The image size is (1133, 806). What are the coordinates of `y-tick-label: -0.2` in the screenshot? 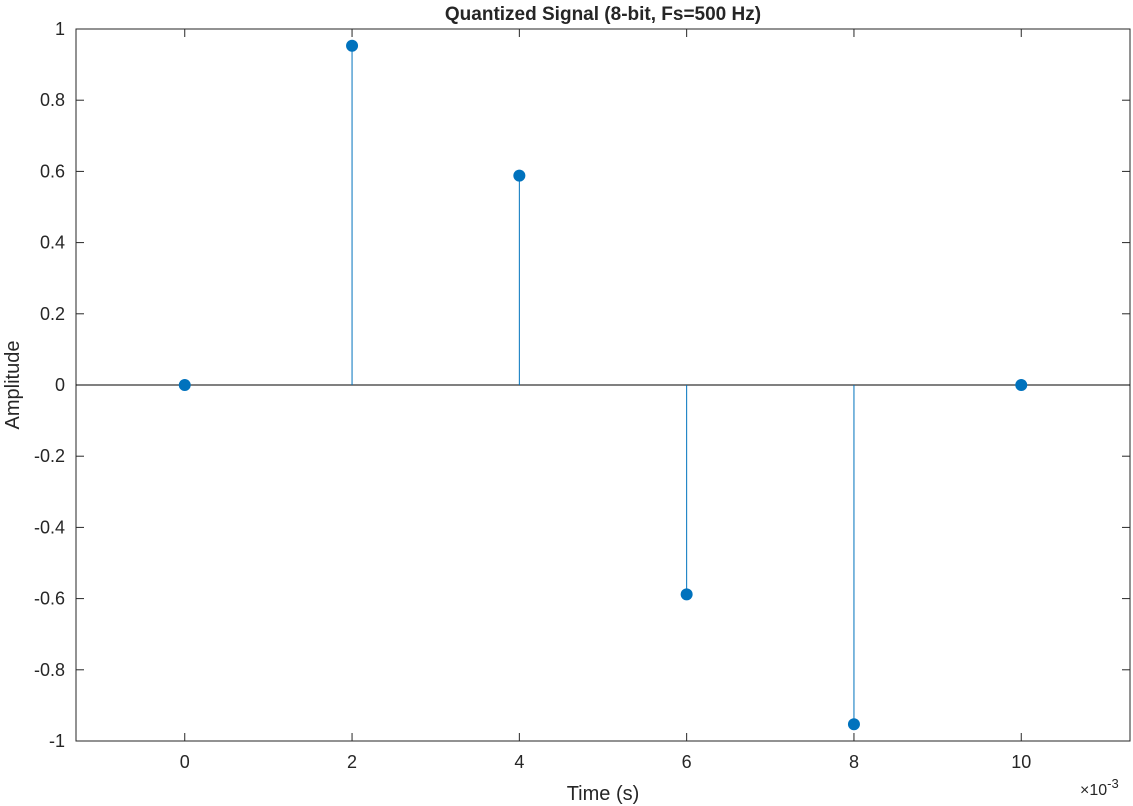 It's located at (49, 456).